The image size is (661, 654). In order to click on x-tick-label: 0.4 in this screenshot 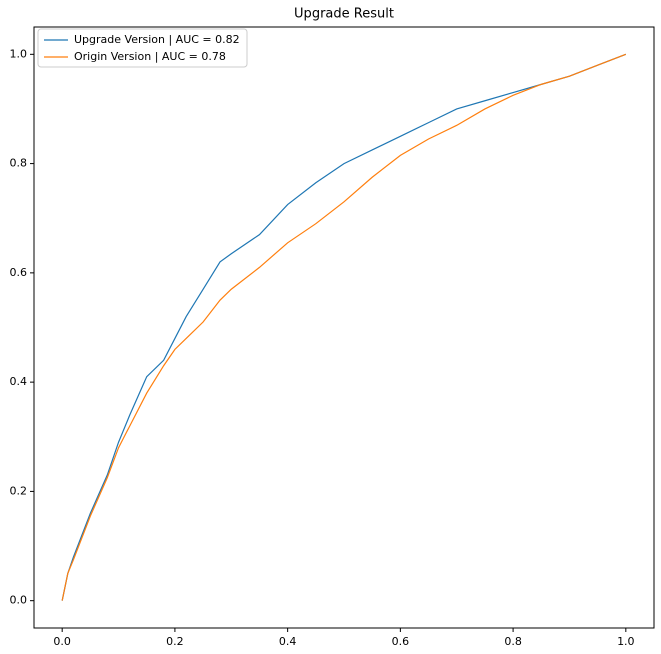, I will do `click(288, 641)`.